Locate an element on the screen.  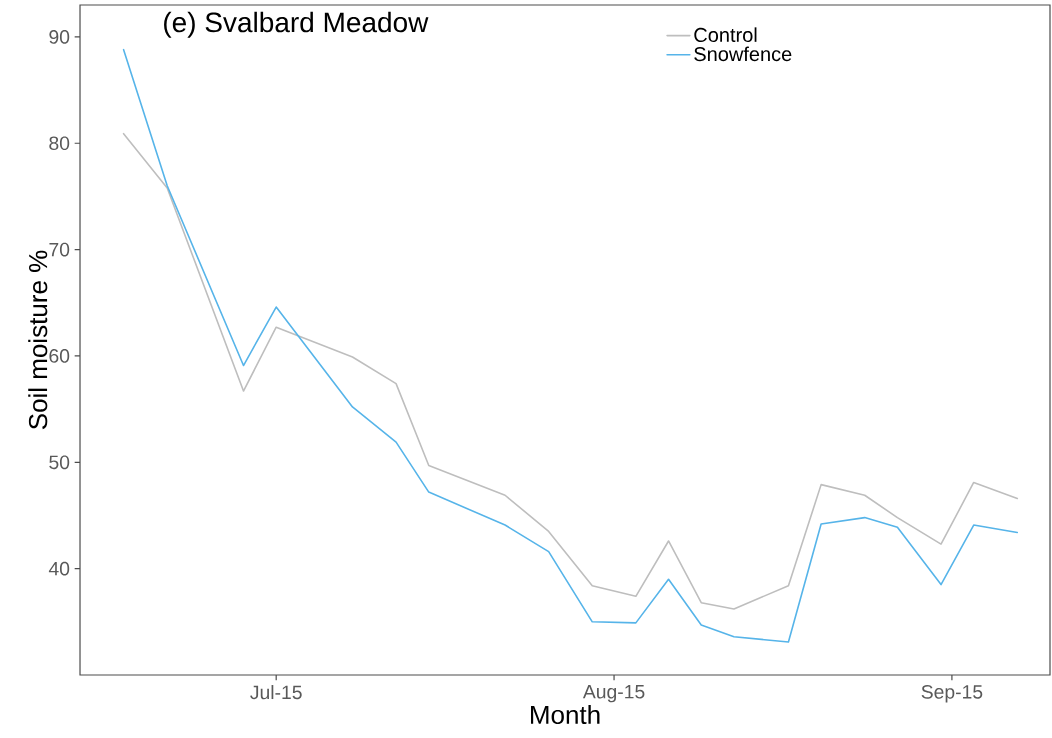
y-axis-title: Soil moisture % is located at coordinates (38, 340).